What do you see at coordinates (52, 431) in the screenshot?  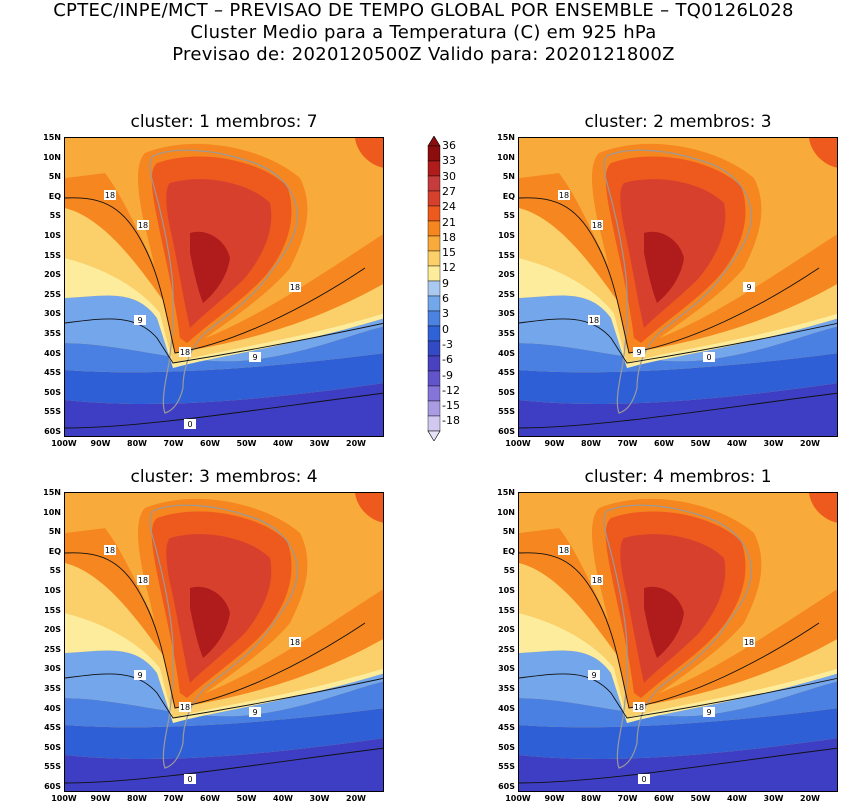 I see `latitude-label: 60S` at bounding box center [52, 431].